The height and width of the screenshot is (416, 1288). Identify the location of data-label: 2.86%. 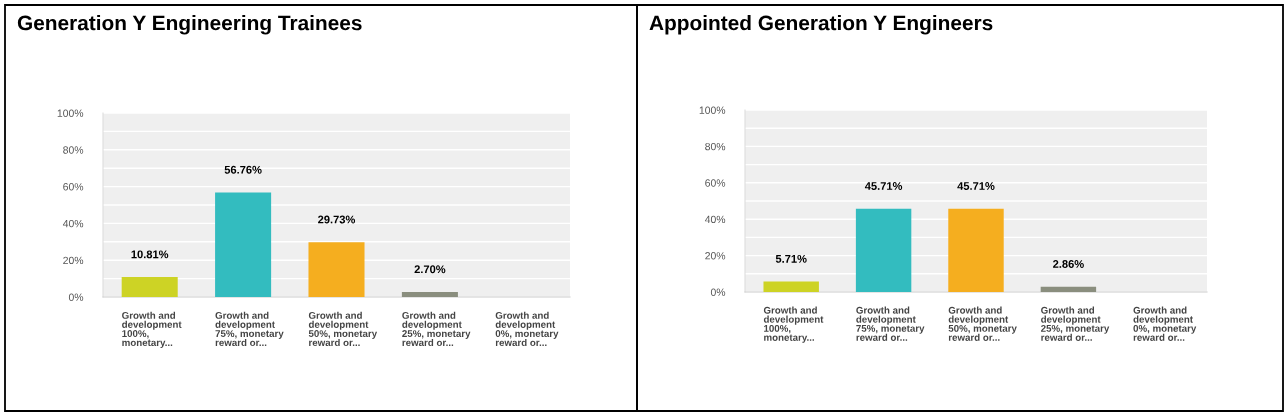
(1068, 264).